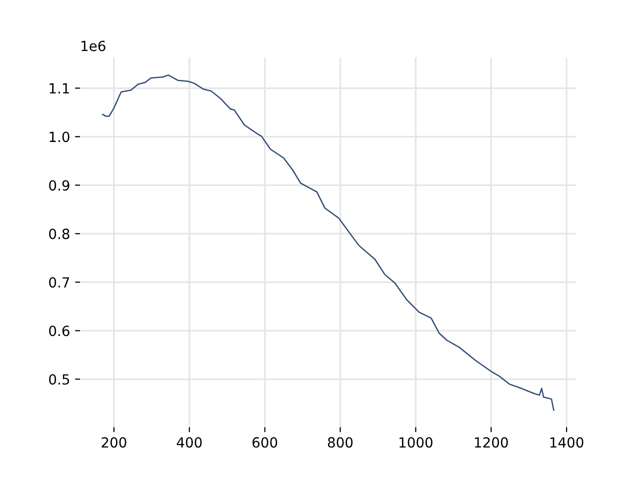  Describe the element at coordinates (340, 442) in the screenshot. I see `x-tick-label: 800` at that location.